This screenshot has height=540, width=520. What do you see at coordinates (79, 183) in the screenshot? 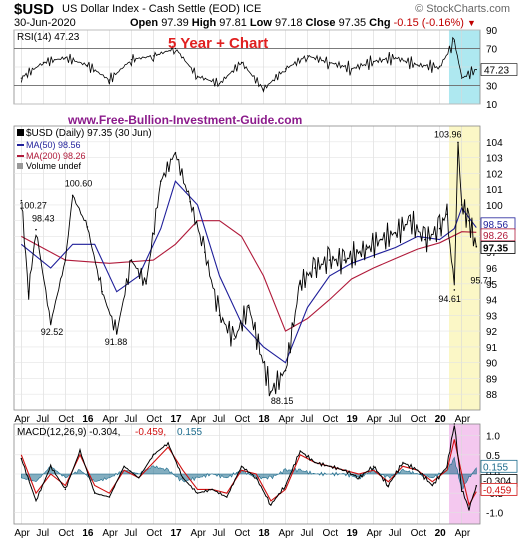
I see `price-annotation-label: 100.60` at bounding box center [79, 183].